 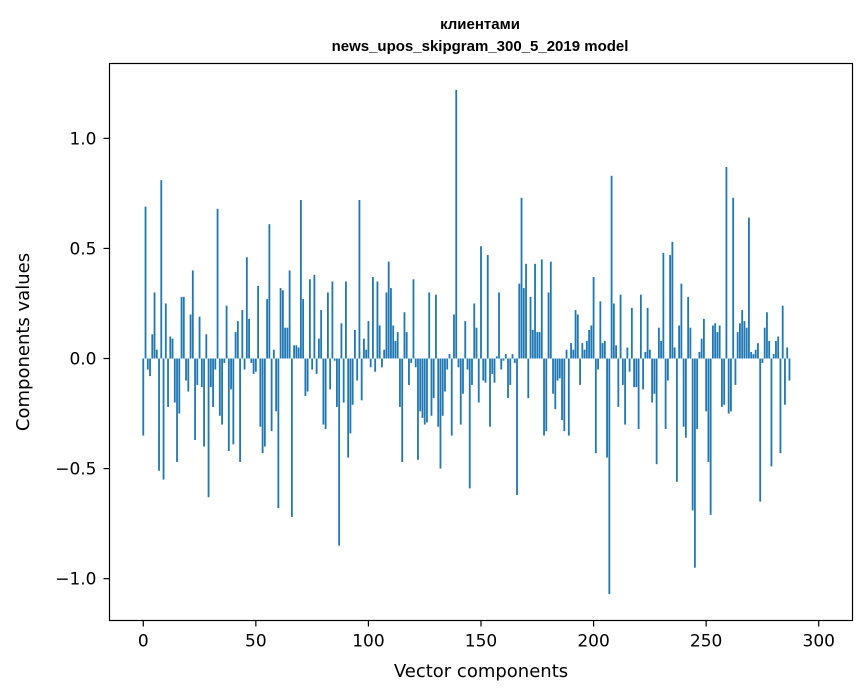 I want to click on y-tick-label-0: −1.0, so click(x=75, y=580).